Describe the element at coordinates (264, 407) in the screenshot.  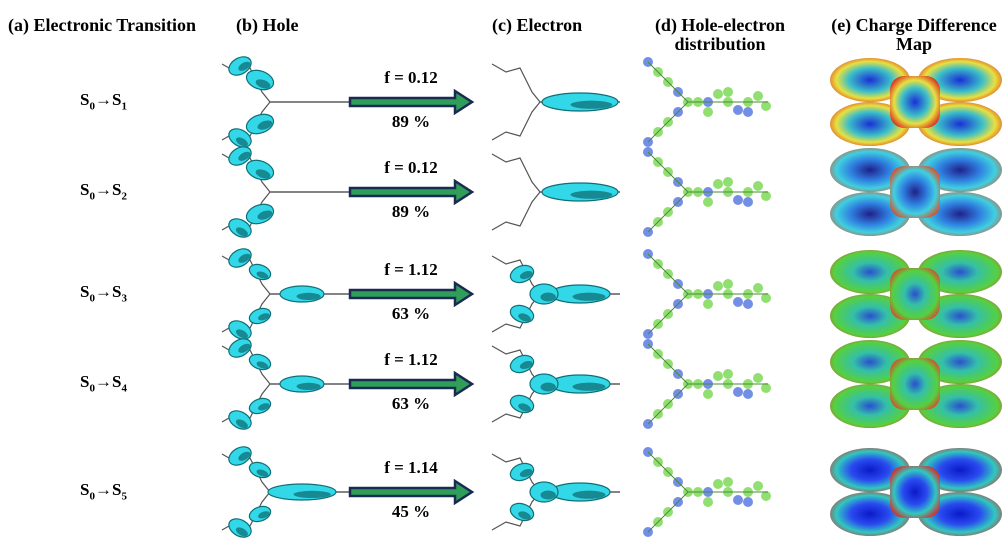
I see `hole-lobe-d-4-shade` at that location.